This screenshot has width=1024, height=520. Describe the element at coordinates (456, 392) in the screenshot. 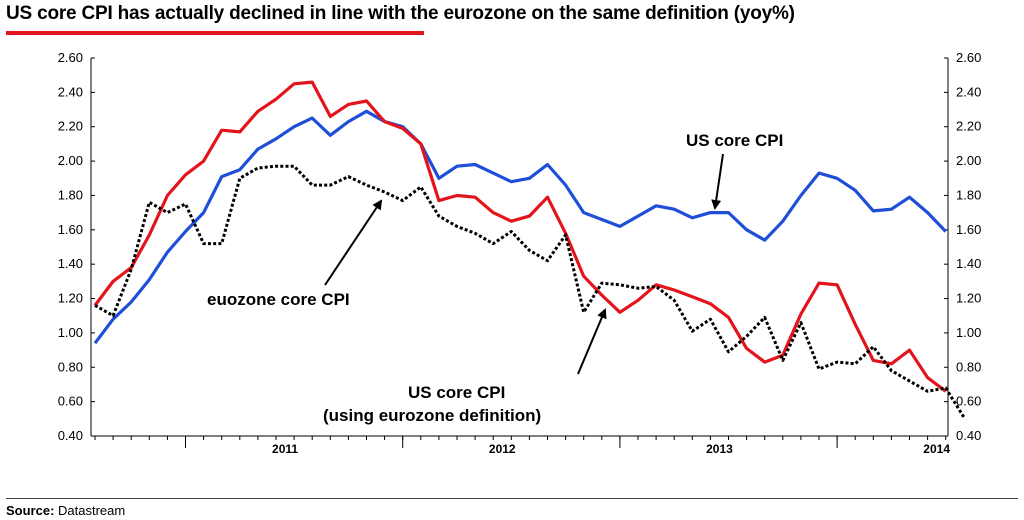

I see `annotation-us-euro-def-line1: US core CPI` at that location.